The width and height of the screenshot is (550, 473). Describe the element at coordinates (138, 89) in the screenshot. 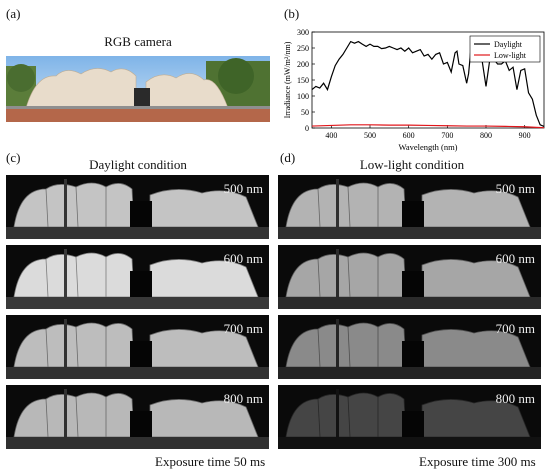

I see `rgb-photo` at that location.